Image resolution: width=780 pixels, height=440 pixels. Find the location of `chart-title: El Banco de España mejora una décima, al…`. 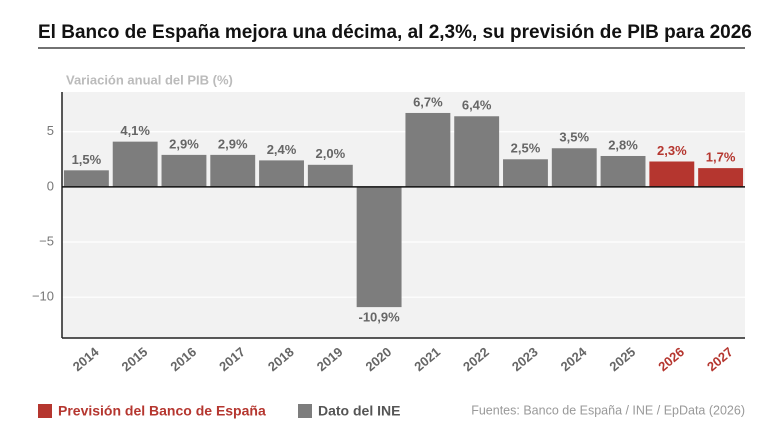

chart-title: El Banco de España mejora una décima, al… is located at coordinates (395, 32).